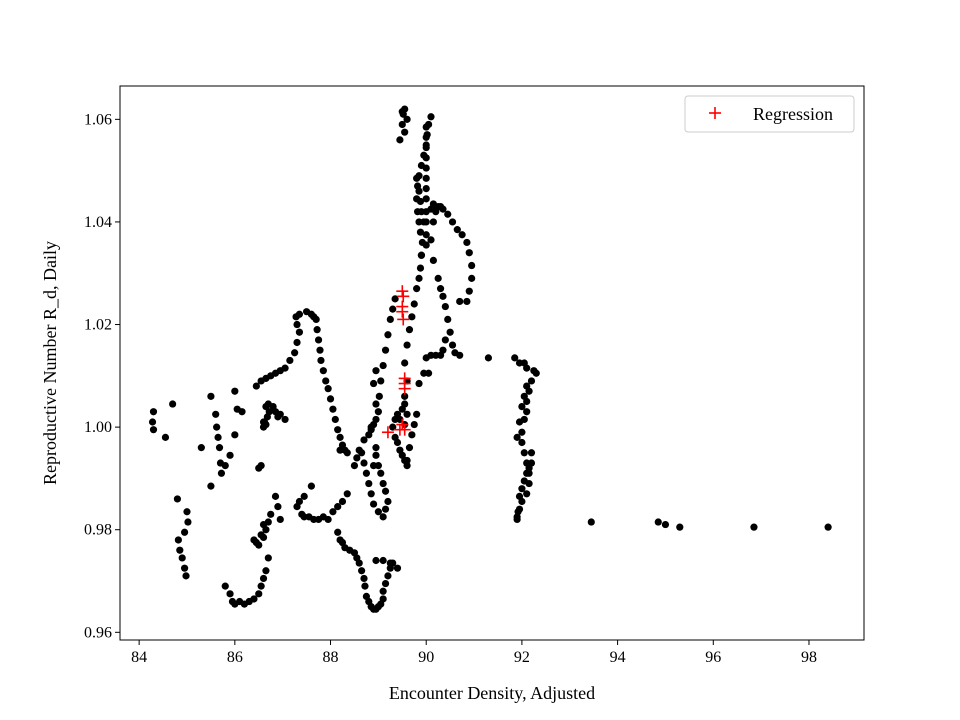 This screenshot has width=960, height=720. Describe the element at coordinates (769, 114) in the screenshot. I see `legend: Regression` at that location.